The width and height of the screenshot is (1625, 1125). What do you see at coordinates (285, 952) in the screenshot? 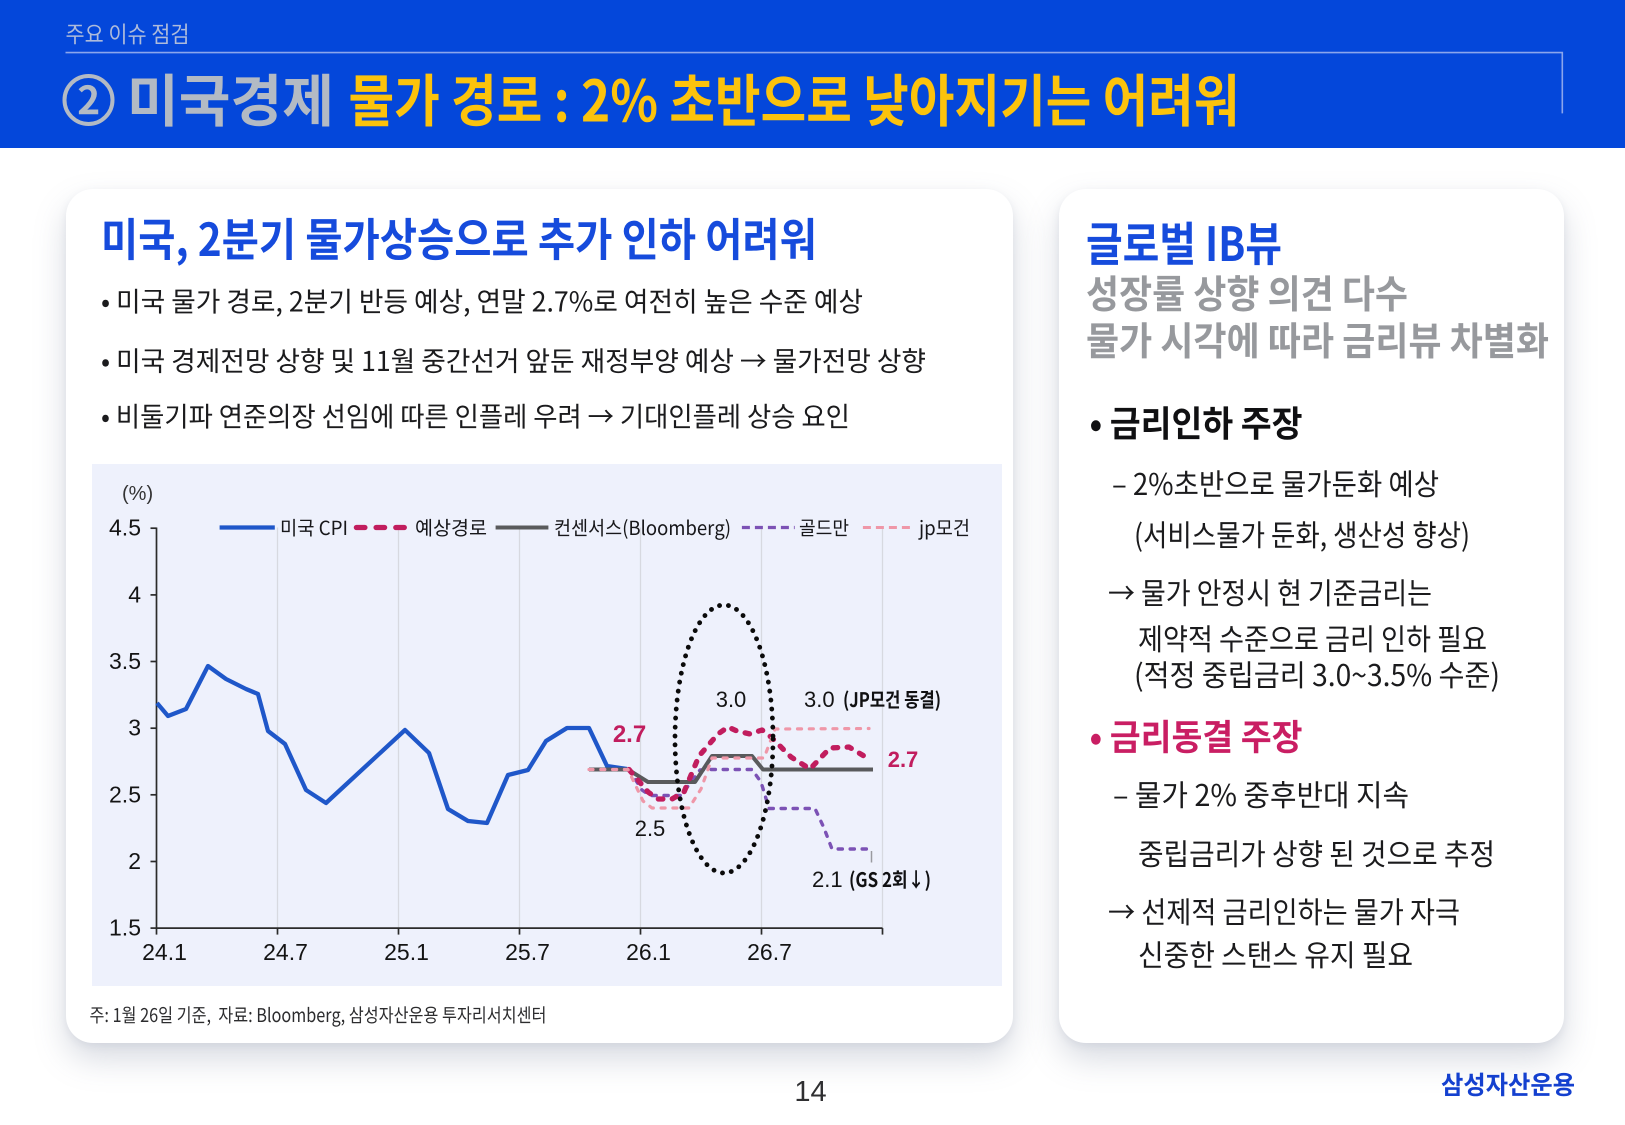
I see `svg-text: 24.7` at bounding box center [285, 952].